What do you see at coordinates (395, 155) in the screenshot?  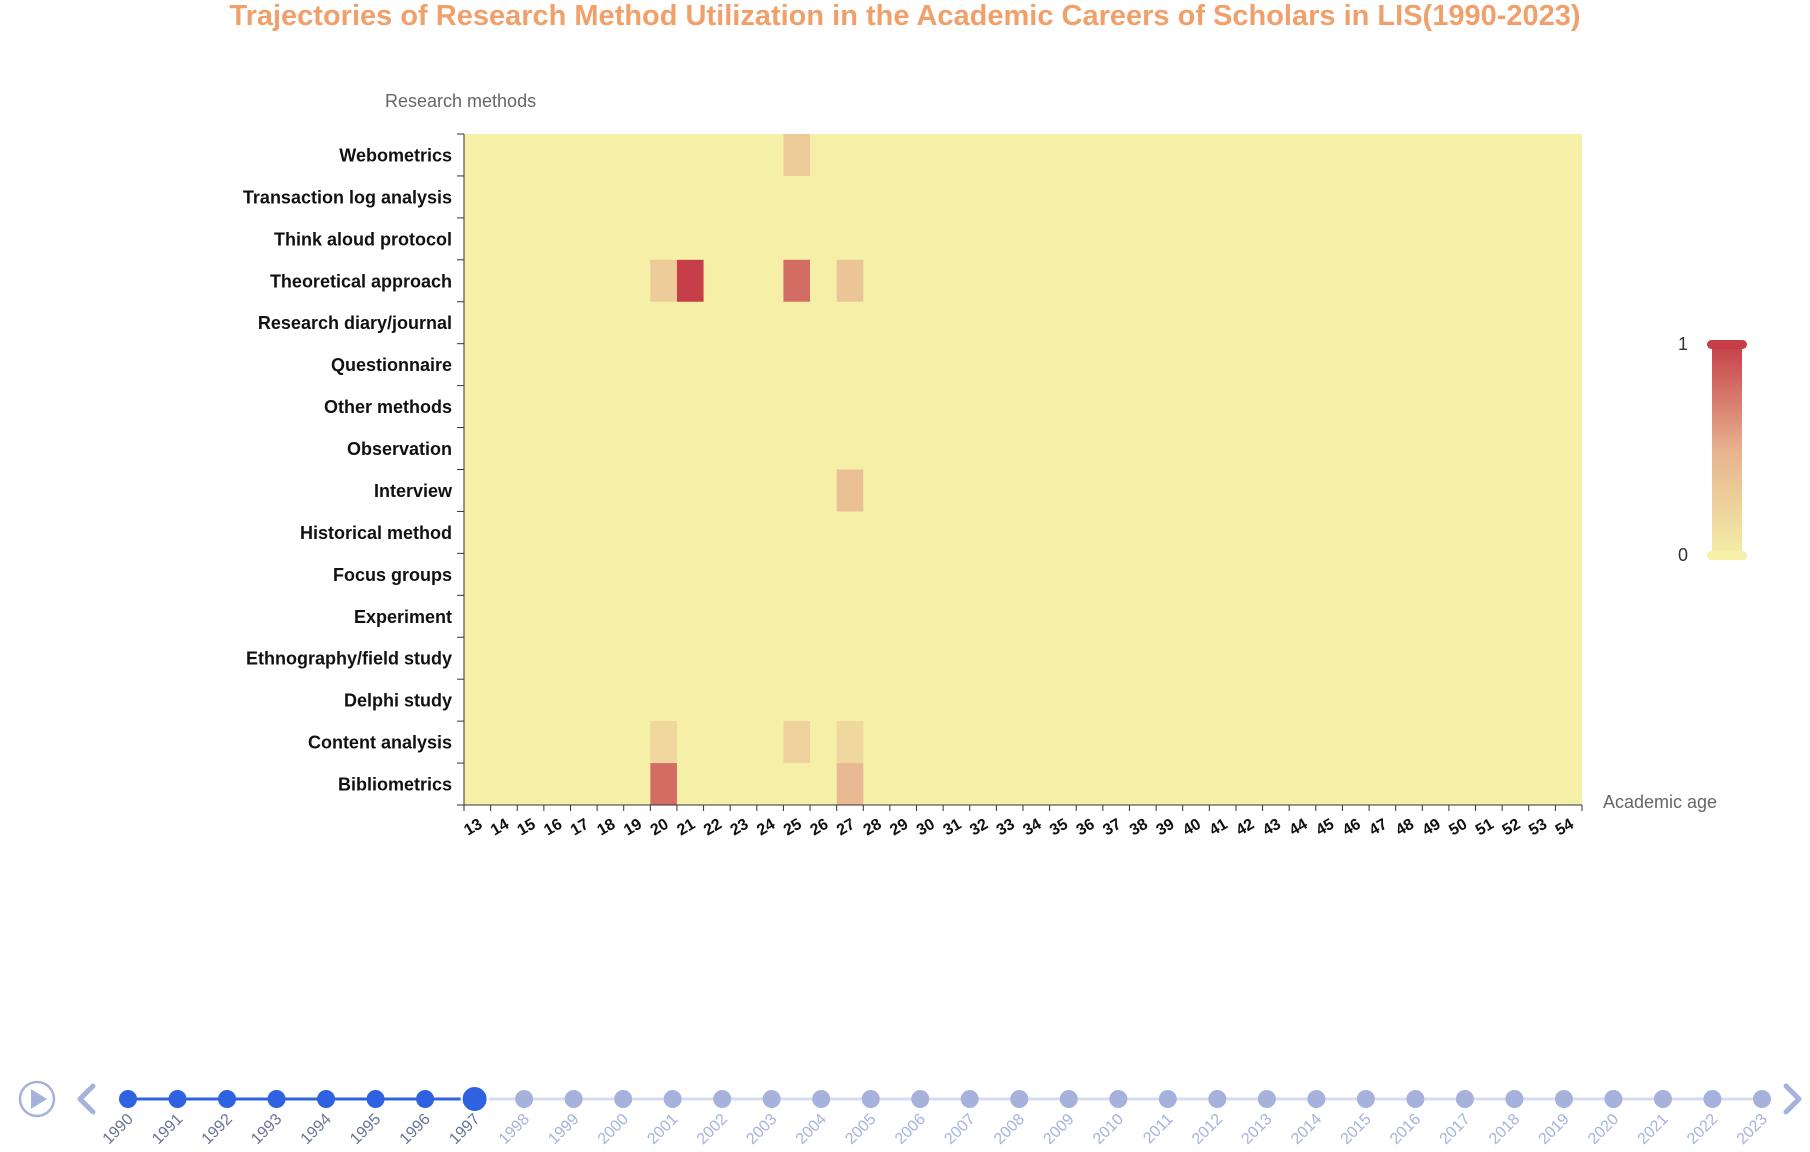 I see `y-tick-label: Webometrics` at bounding box center [395, 155].